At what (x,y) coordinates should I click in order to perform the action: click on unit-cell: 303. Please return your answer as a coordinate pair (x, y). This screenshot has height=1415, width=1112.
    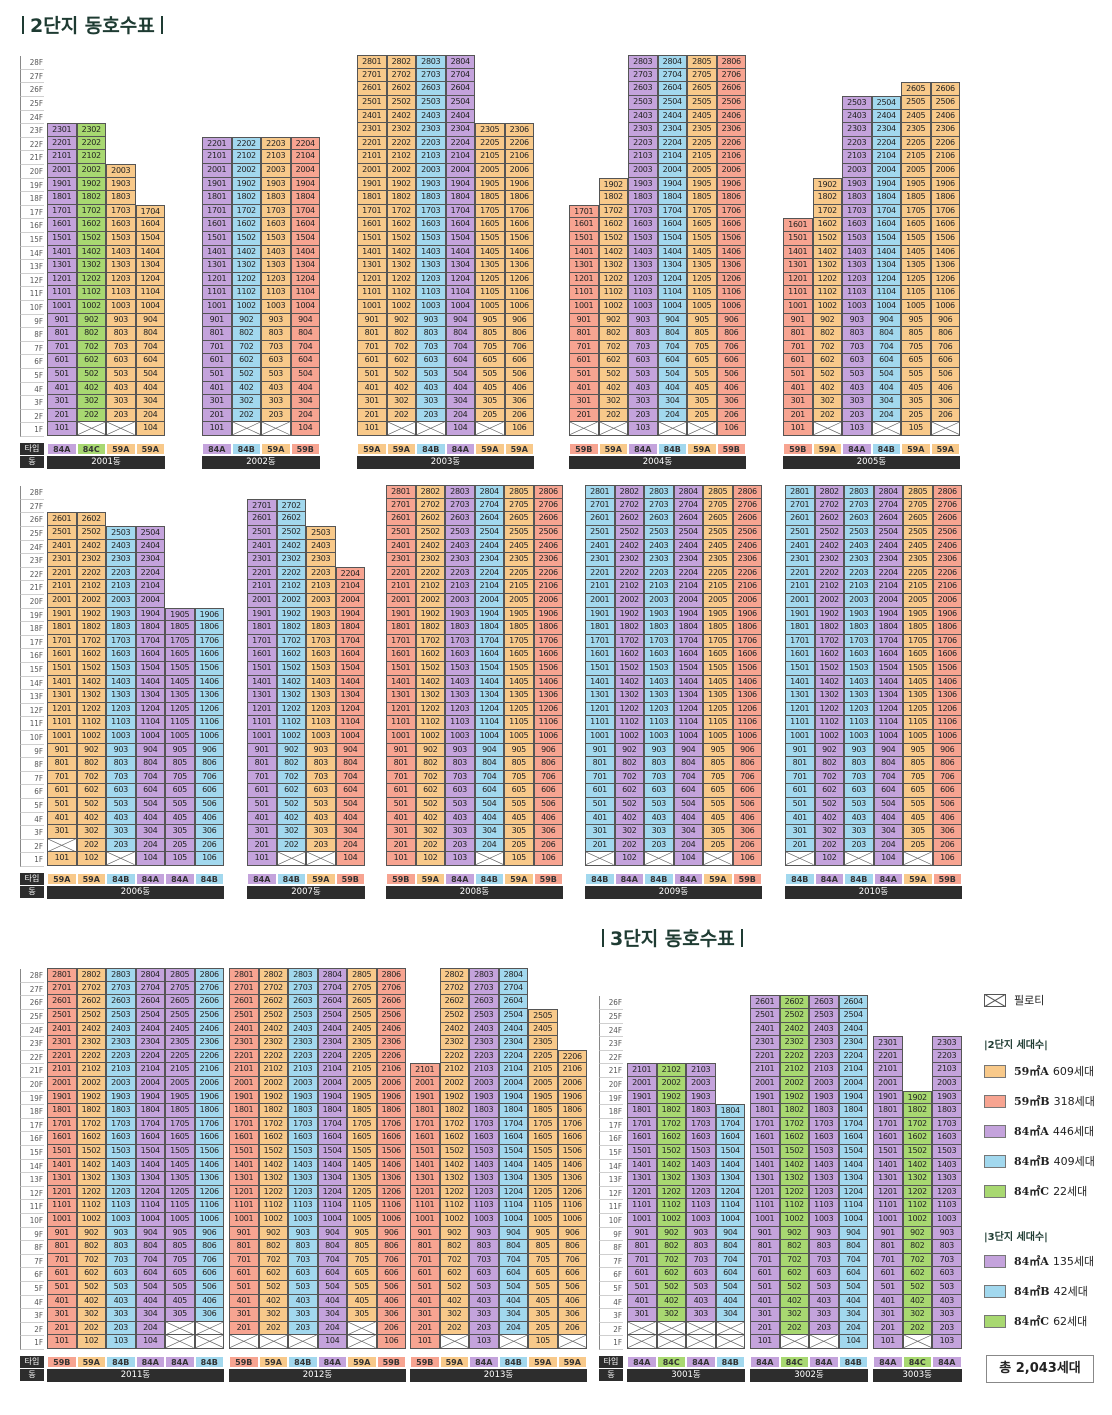
    Looking at the image, I should click on (460, 832).